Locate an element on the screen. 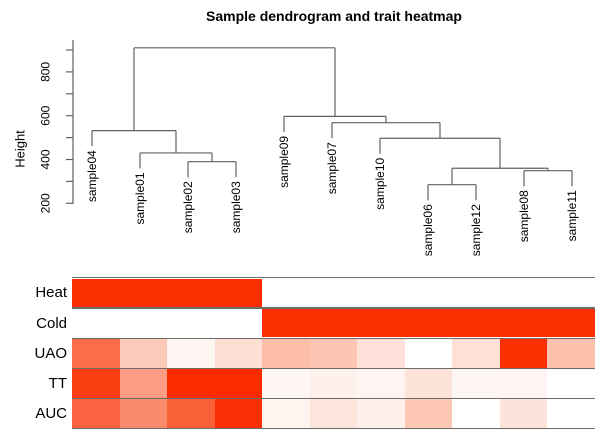  heatmap-cell-Cold-sample03 is located at coordinates (238, 323).